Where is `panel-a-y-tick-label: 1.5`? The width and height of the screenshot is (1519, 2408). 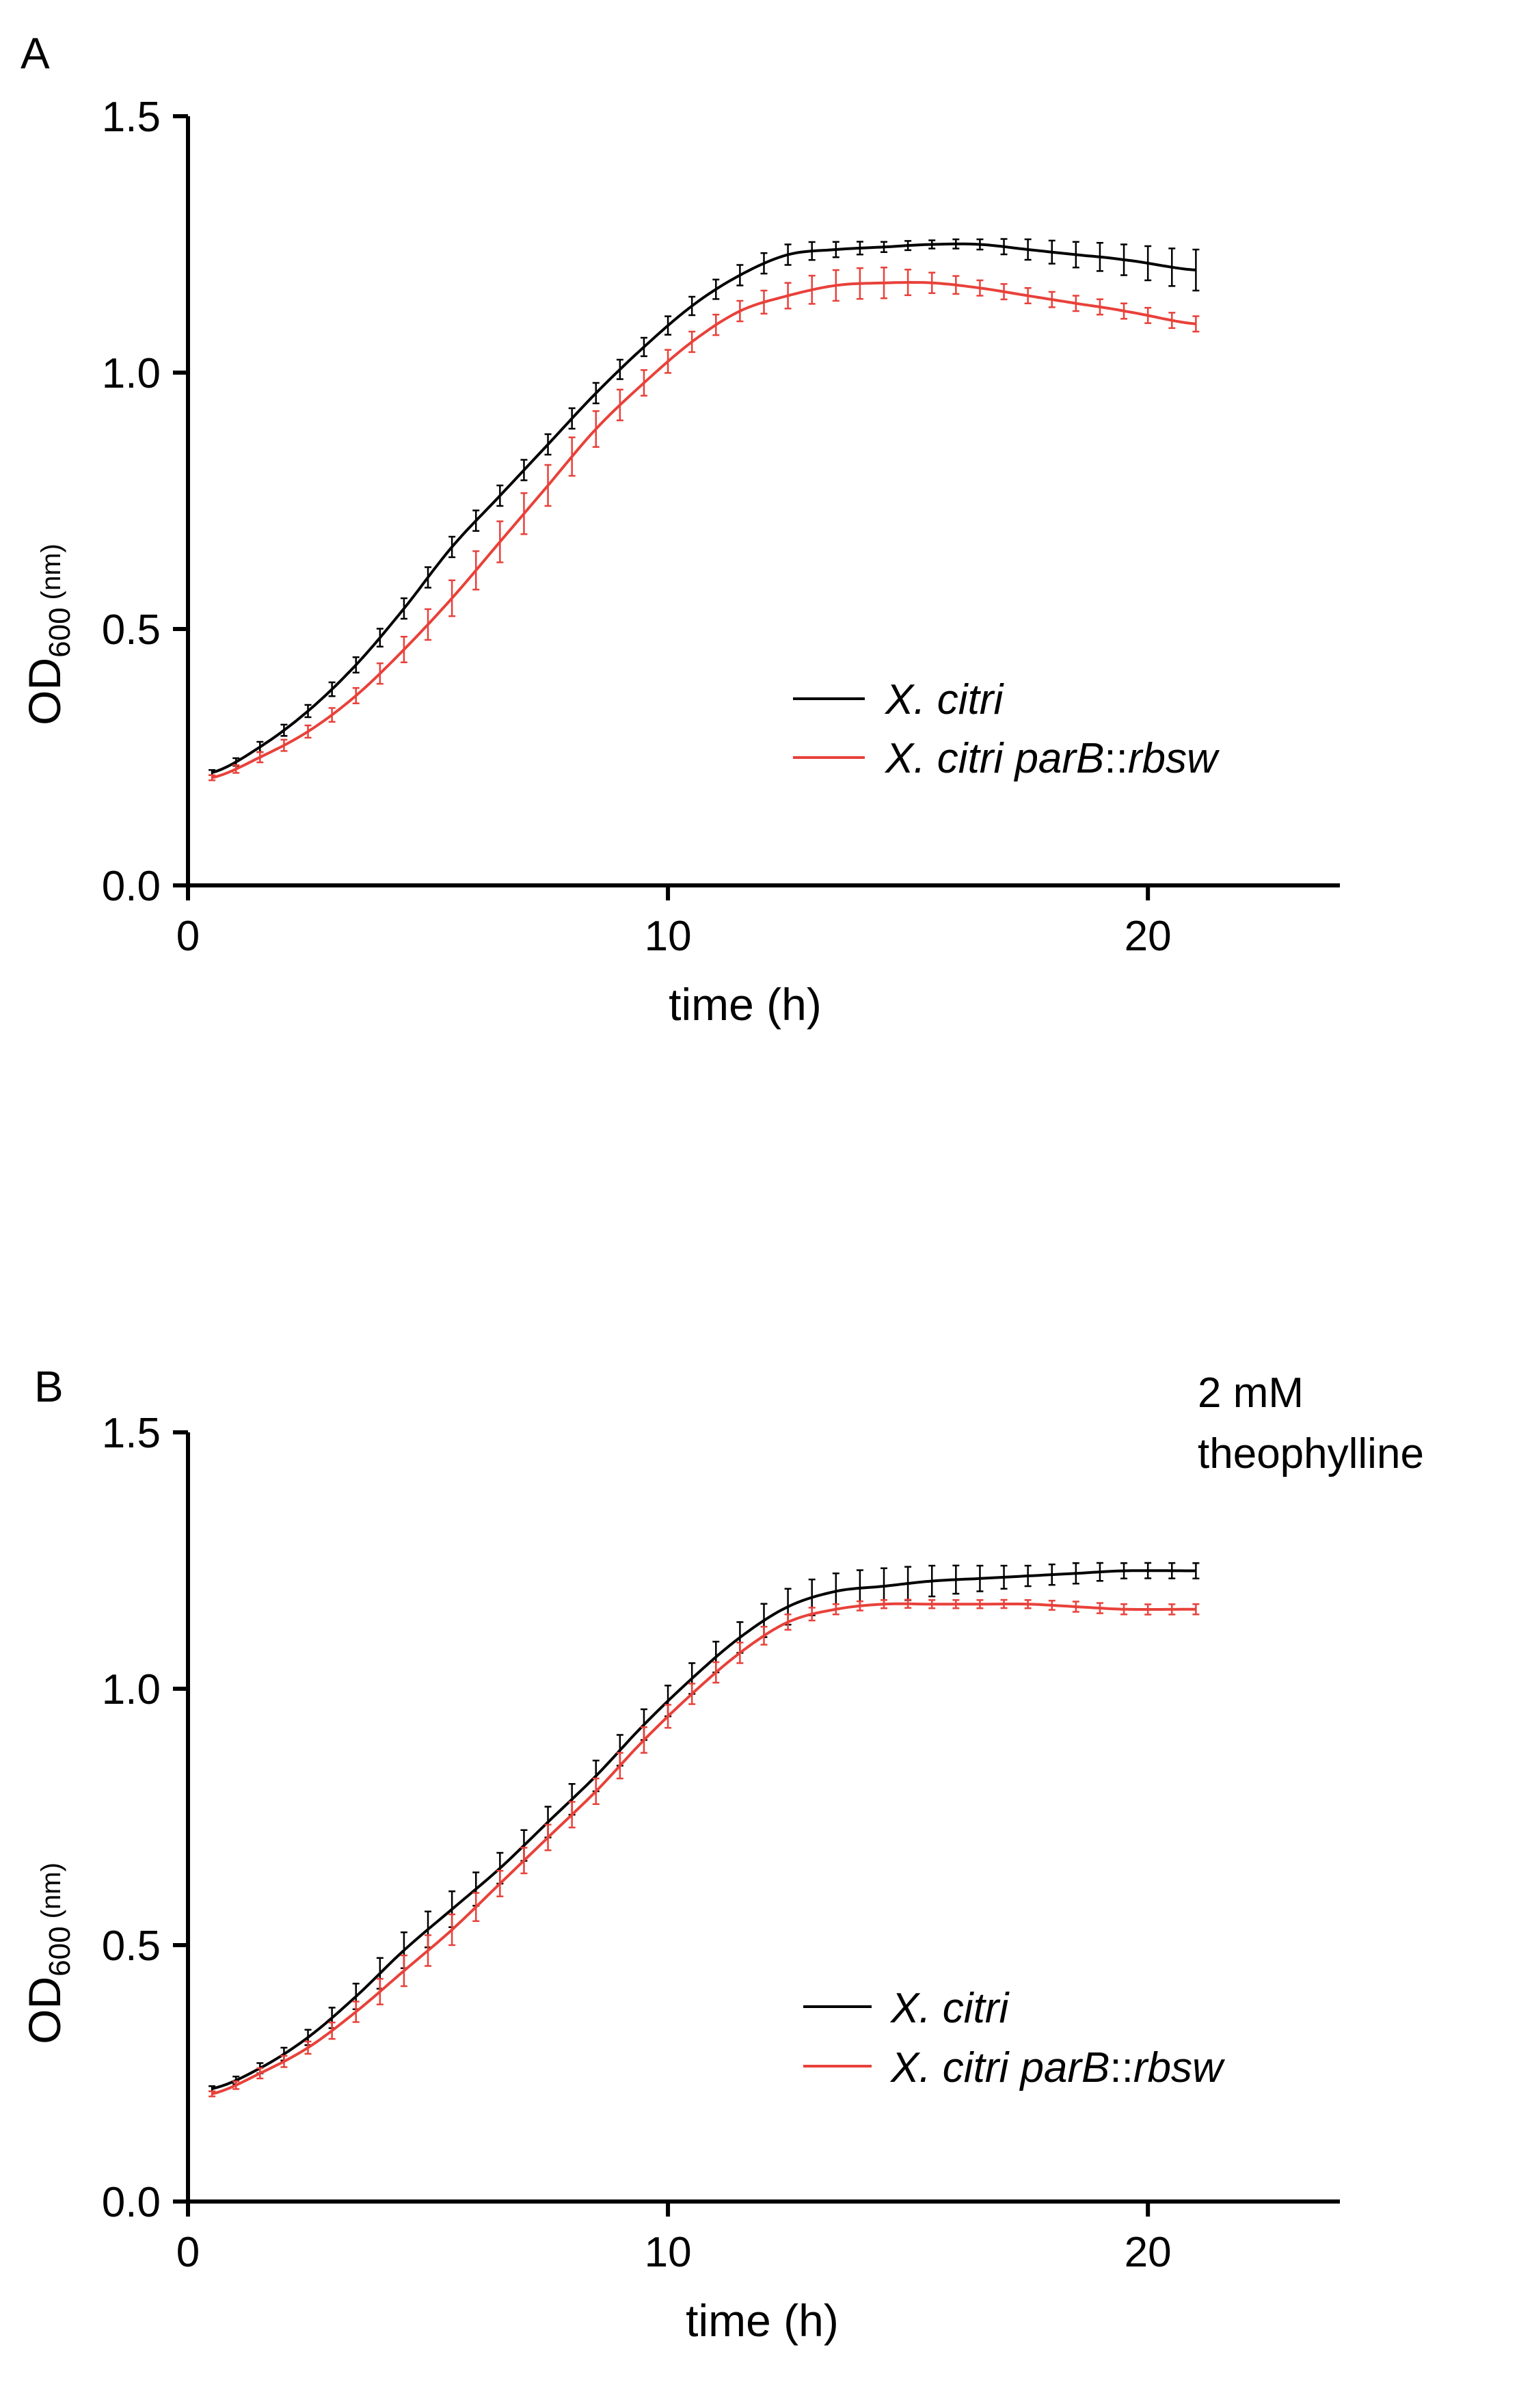
panel-a-y-tick-label: 1.5 is located at coordinates (131, 117).